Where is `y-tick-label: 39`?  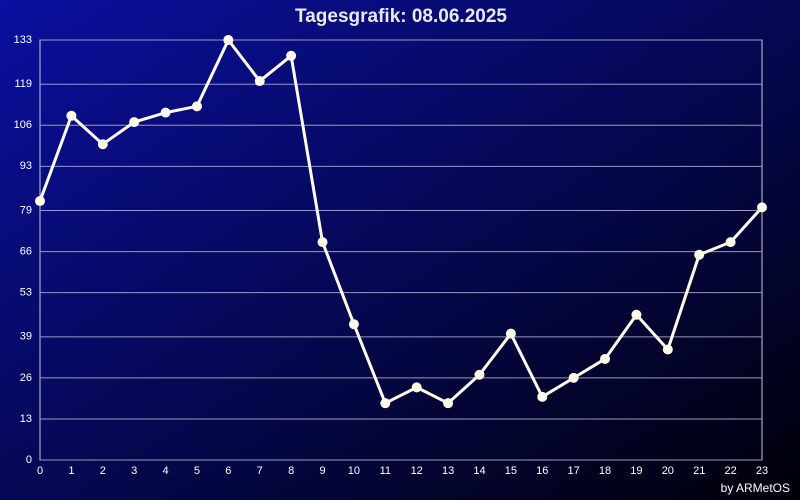
y-tick-label: 39 is located at coordinates (26, 337).